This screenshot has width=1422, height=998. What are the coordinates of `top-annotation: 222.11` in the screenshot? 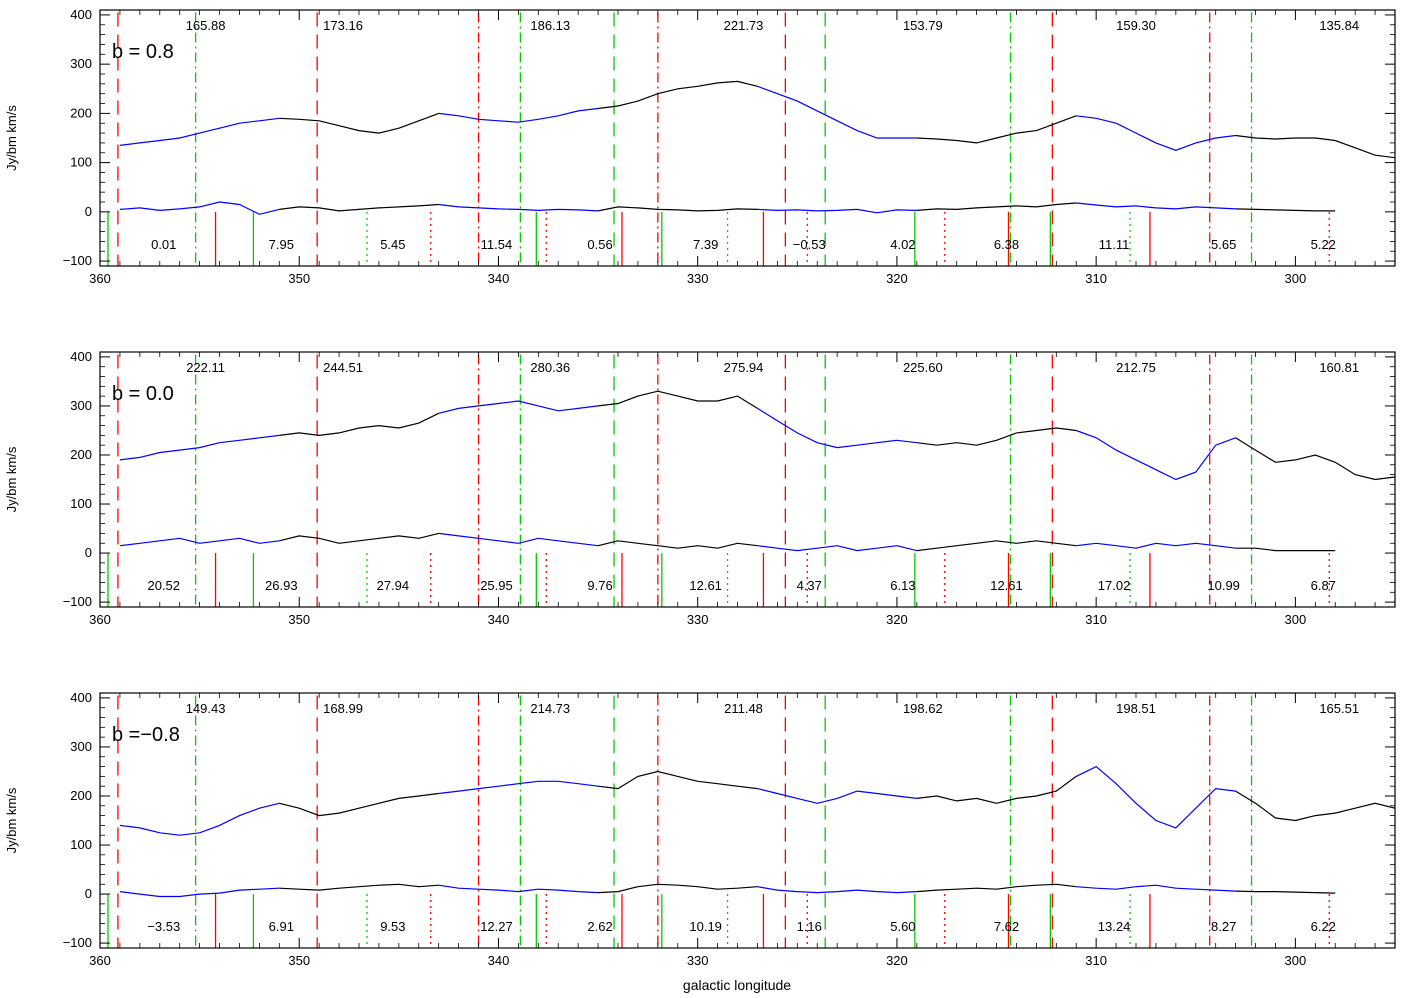 It's located at (205, 367).